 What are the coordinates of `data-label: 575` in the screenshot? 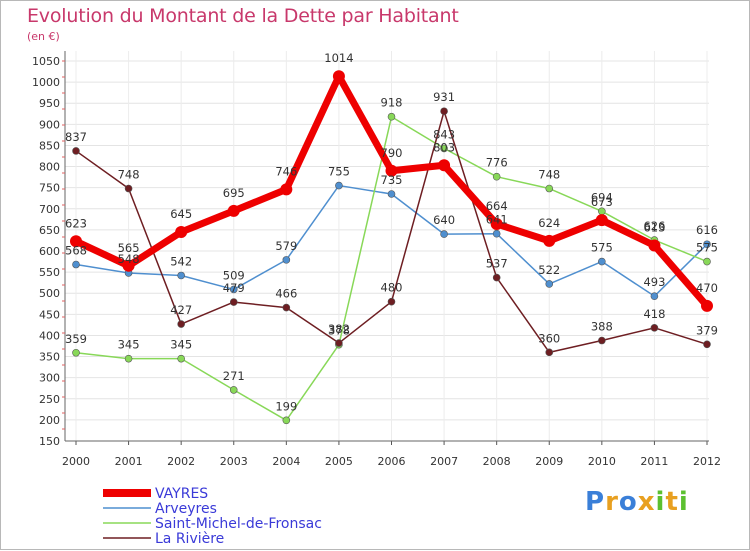 It's located at (707, 248).